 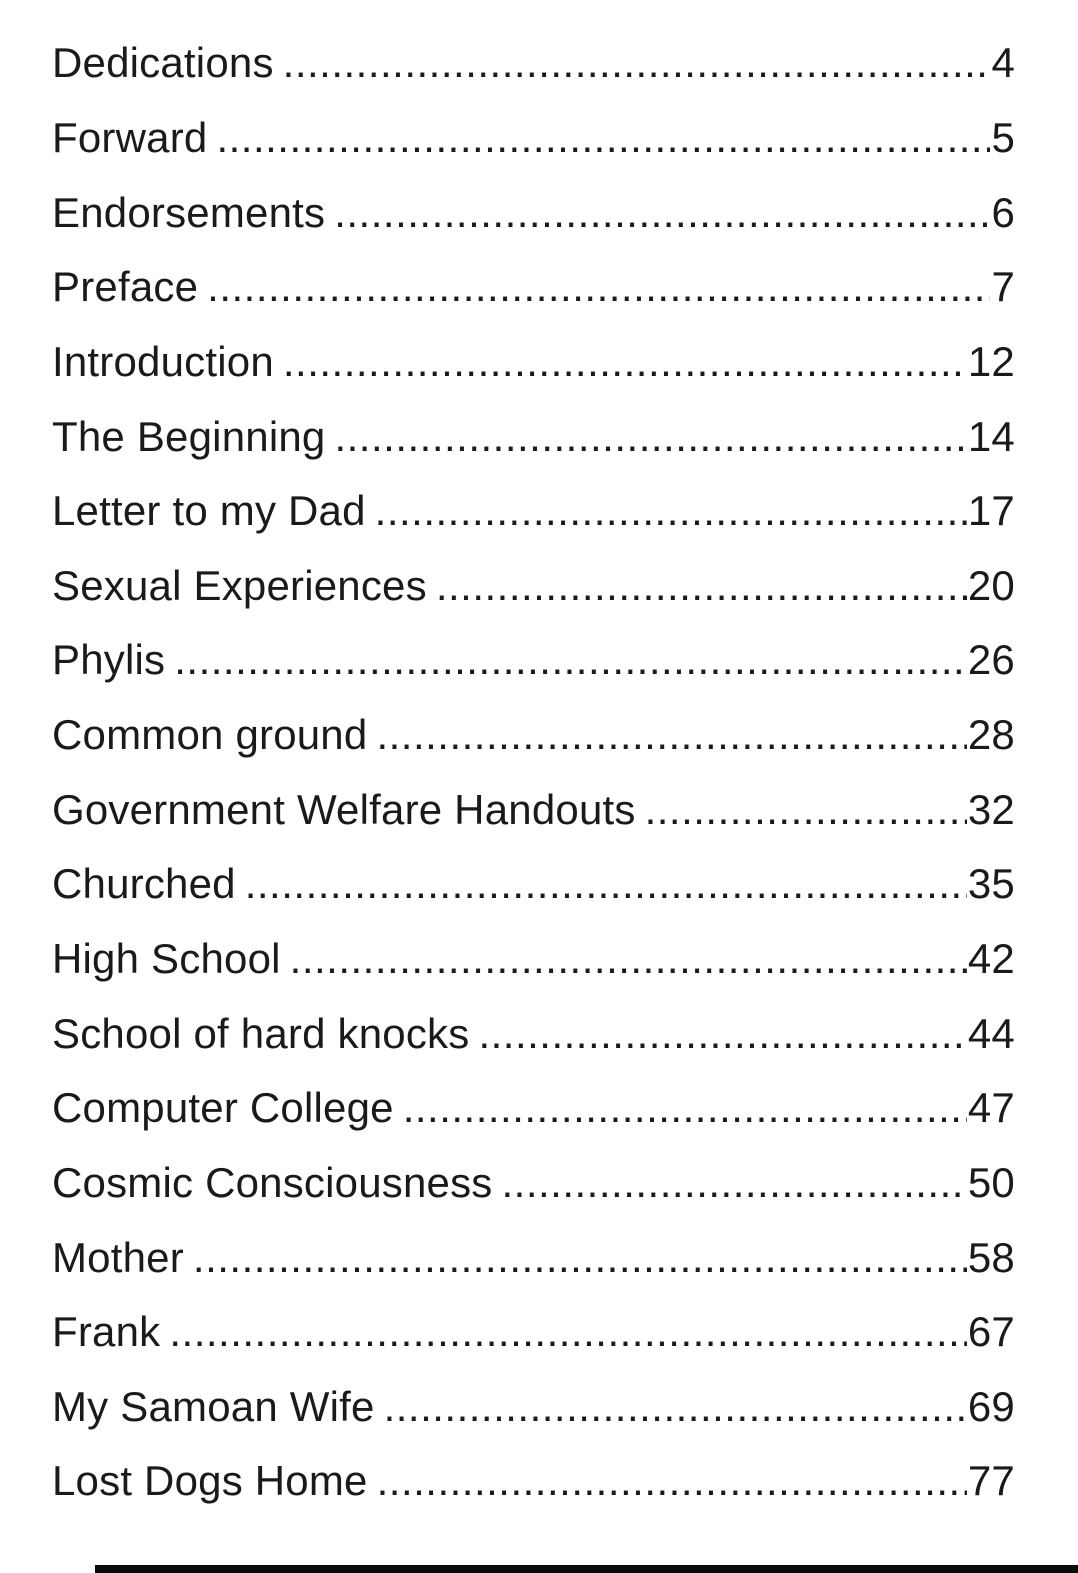 What do you see at coordinates (991, 1332) in the screenshot?
I see `toc-entry-page-number: 67` at bounding box center [991, 1332].